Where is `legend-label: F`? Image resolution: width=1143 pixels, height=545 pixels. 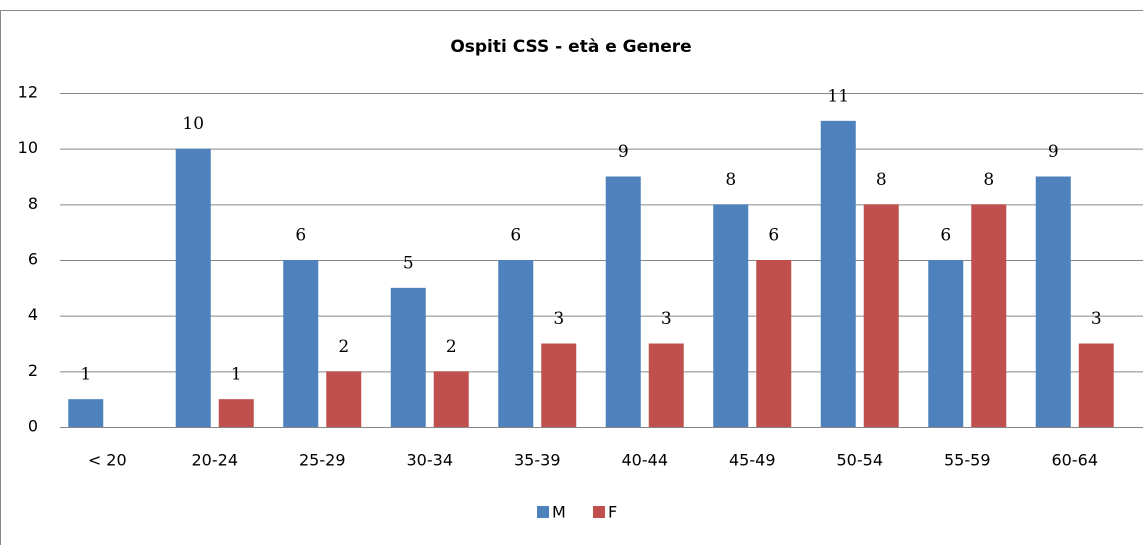
legend-label: F is located at coordinates (612, 512).